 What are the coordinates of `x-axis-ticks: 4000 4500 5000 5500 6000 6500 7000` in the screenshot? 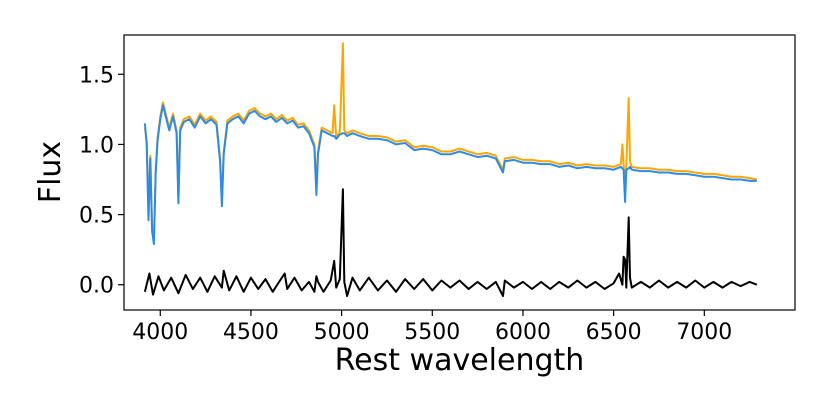 It's located at (432, 327).